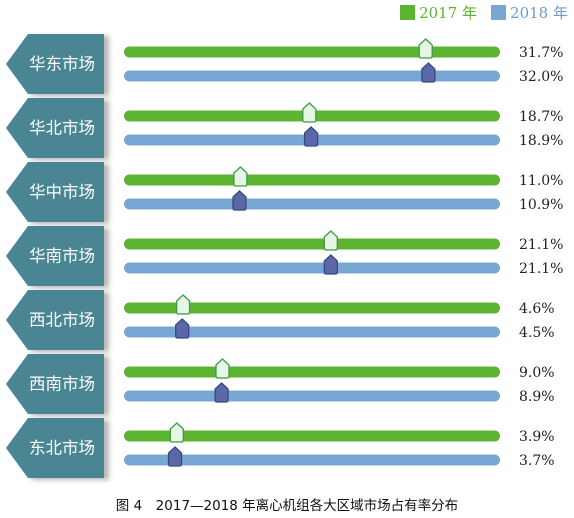  I want to click on category-label-northeast: 东北市场, so click(62, 448).